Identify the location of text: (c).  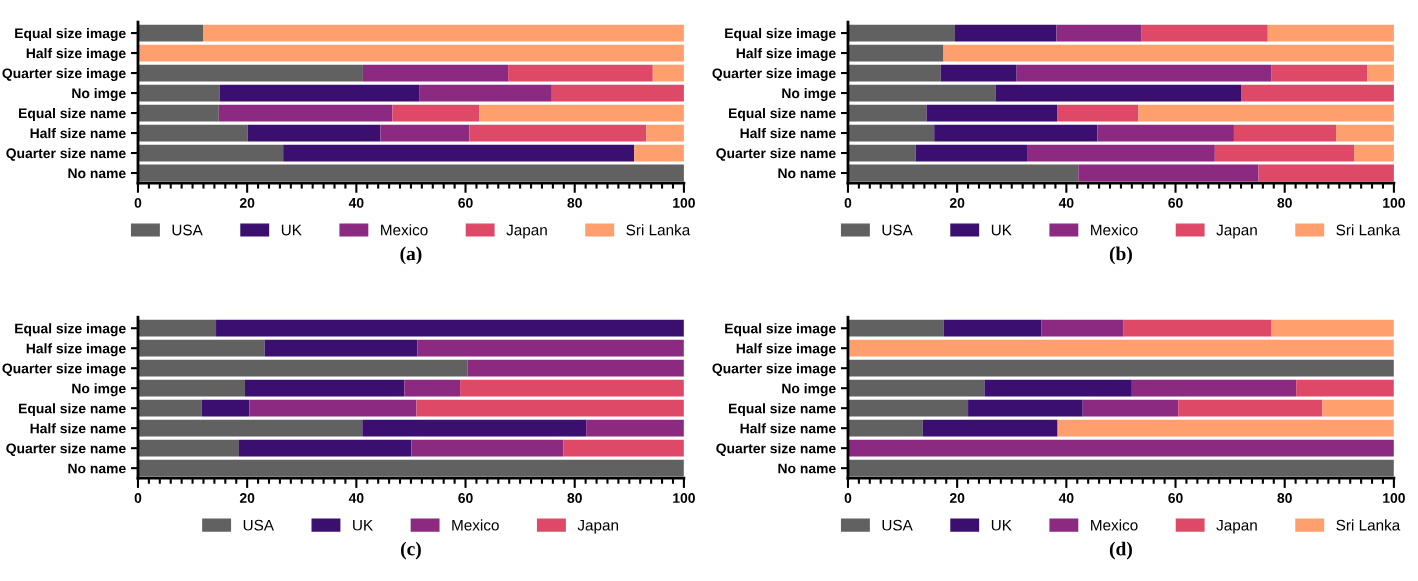
(411, 550).